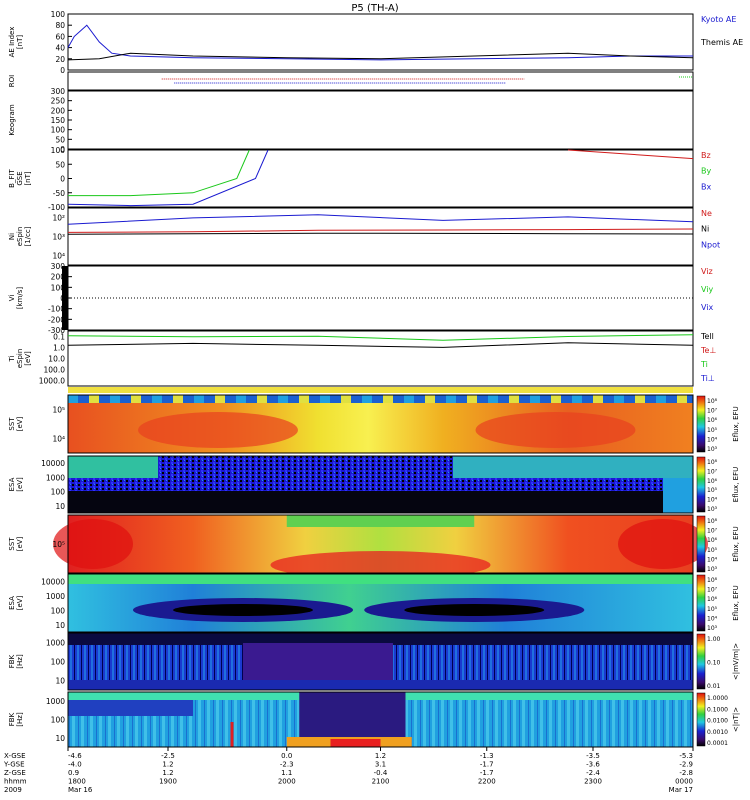  What do you see at coordinates (487, 782) in the screenshot?
I see `x-axis-value: 2200` at bounding box center [487, 782].